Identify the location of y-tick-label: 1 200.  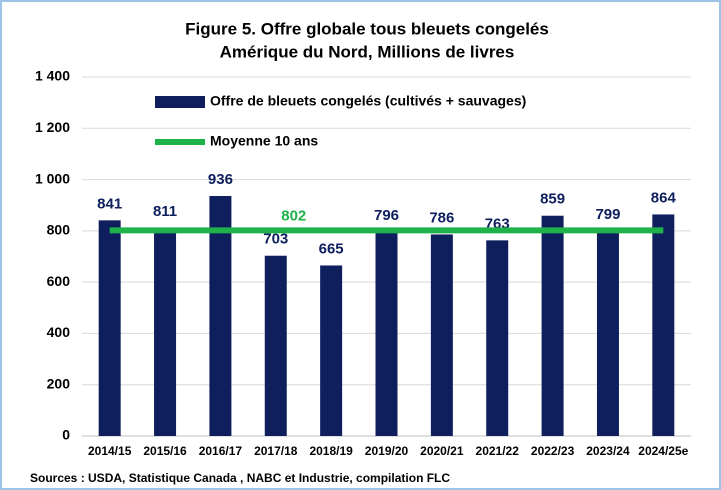
(52, 127).